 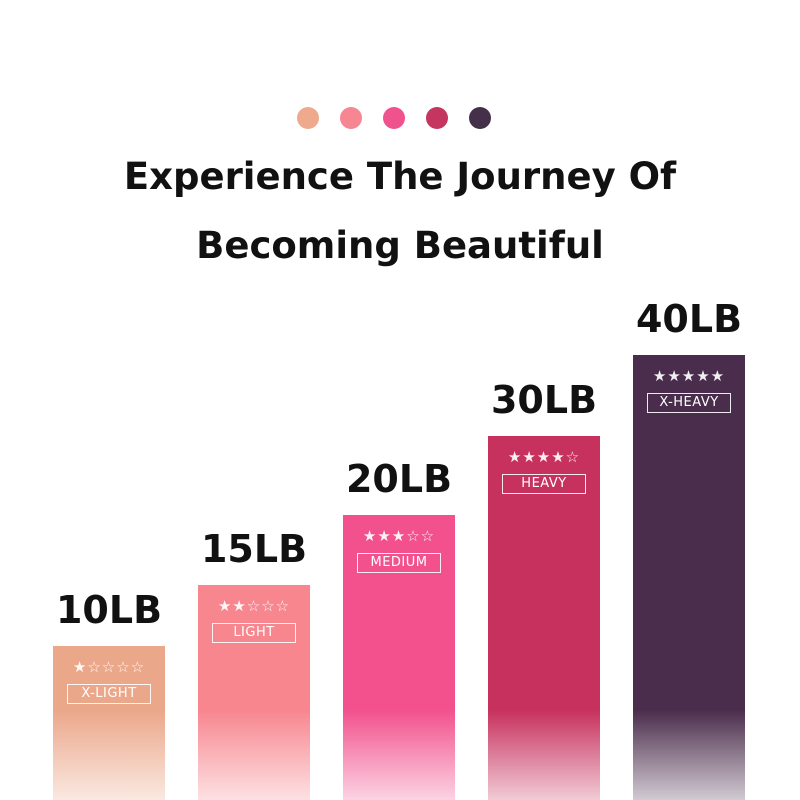 I want to click on weight-label: 10LB, so click(x=109, y=610).